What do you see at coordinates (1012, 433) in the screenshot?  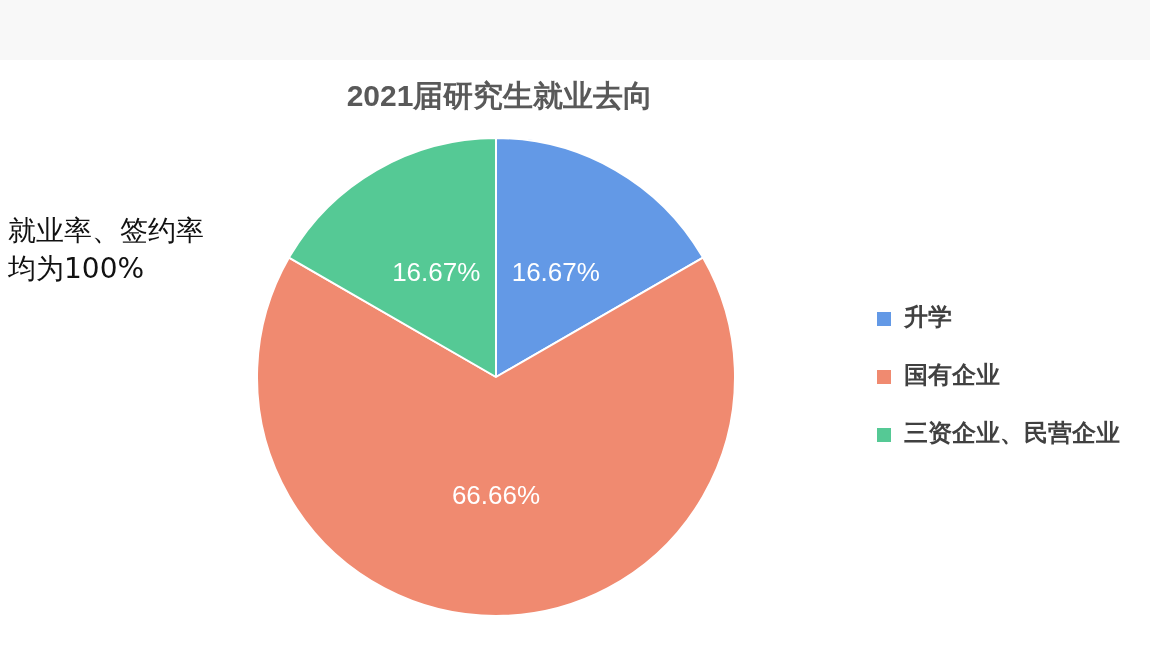 I see `legend-label: 三资企业、民营企业` at bounding box center [1012, 433].